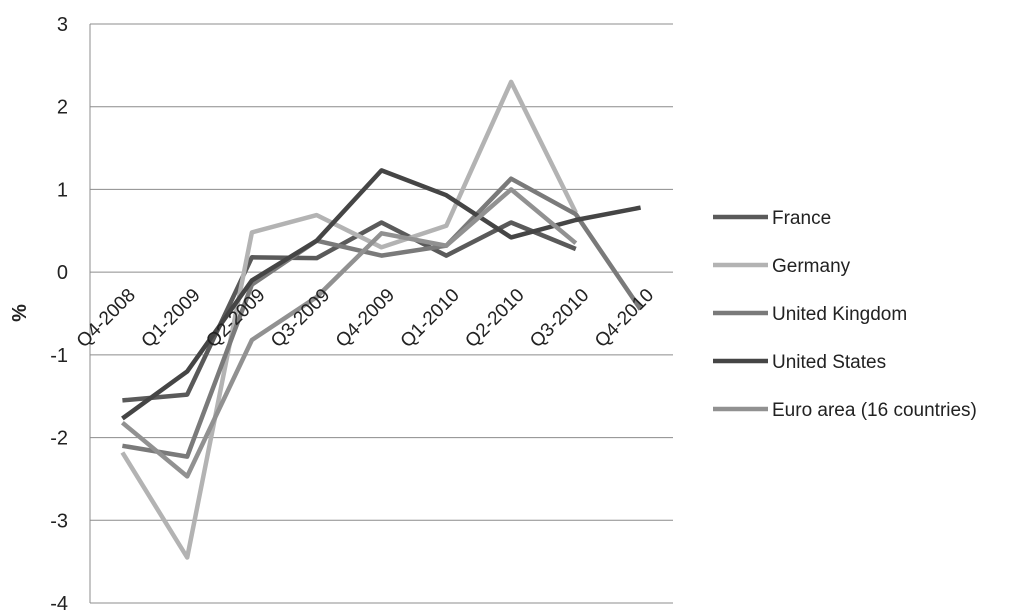 Image resolution: width=1035 pixels, height=610 pixels. What do you see at coordinates (839, 314) in the screenshot?
I see `legend-label: United Kingdom` at bounding box center [839, 314].